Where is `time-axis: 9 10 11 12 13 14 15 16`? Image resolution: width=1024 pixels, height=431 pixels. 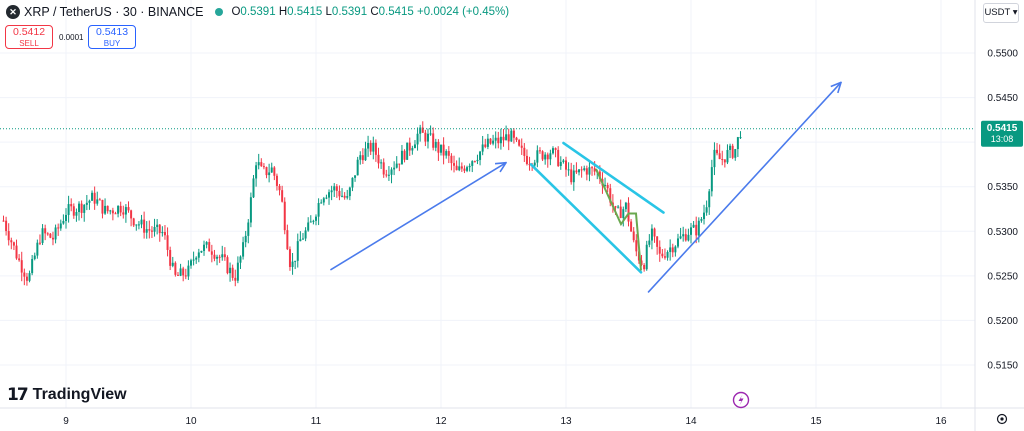
time-axis: 9 10 11 12 13 14 15 16 is located at coordinates (512, 417).